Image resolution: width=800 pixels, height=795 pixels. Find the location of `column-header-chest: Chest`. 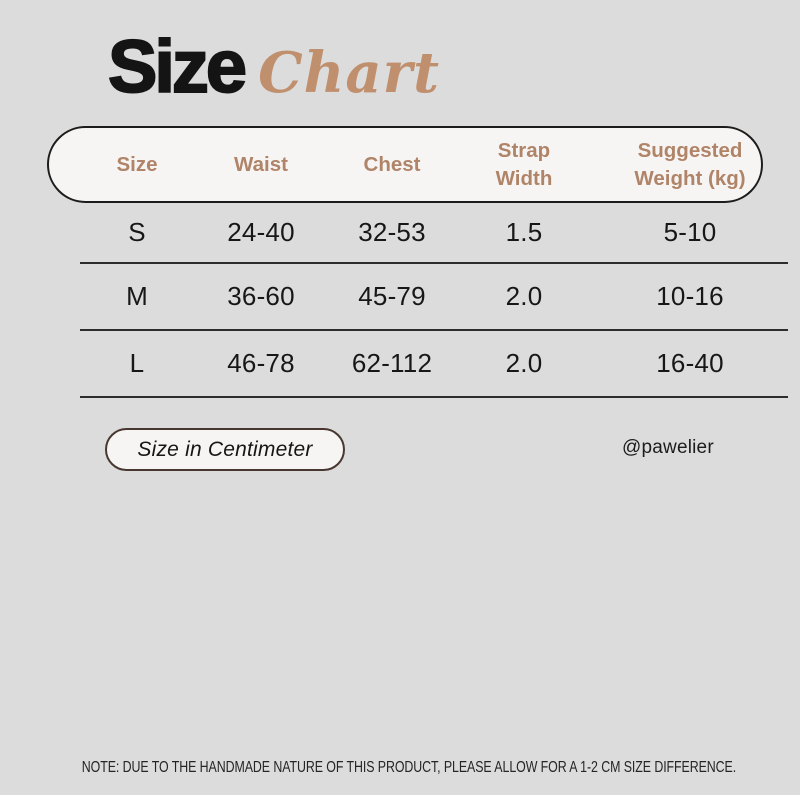

column-header-chest: Chest is located at coordinates (392, 164).